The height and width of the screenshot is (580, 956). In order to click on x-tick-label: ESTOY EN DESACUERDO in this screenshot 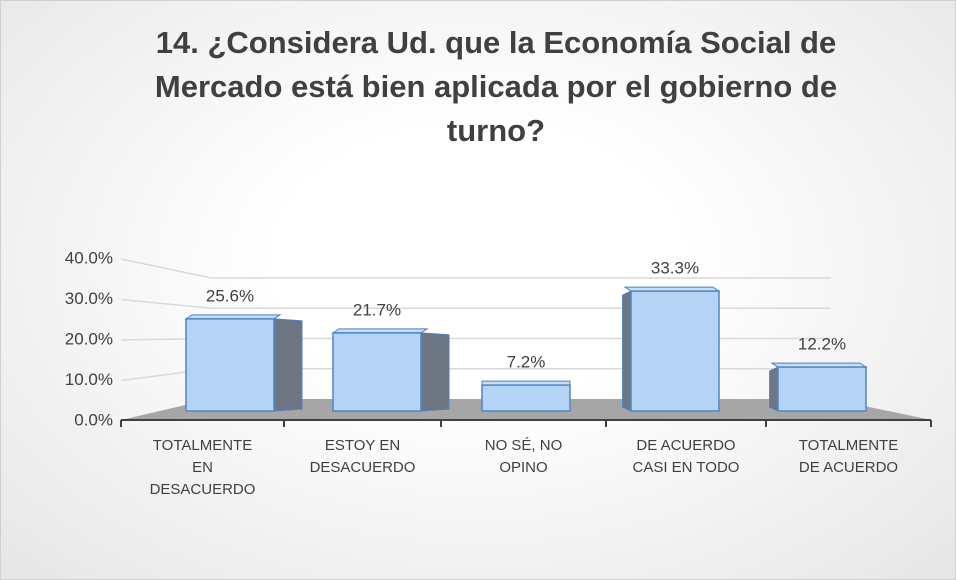, I will do `click(362, 456)`.